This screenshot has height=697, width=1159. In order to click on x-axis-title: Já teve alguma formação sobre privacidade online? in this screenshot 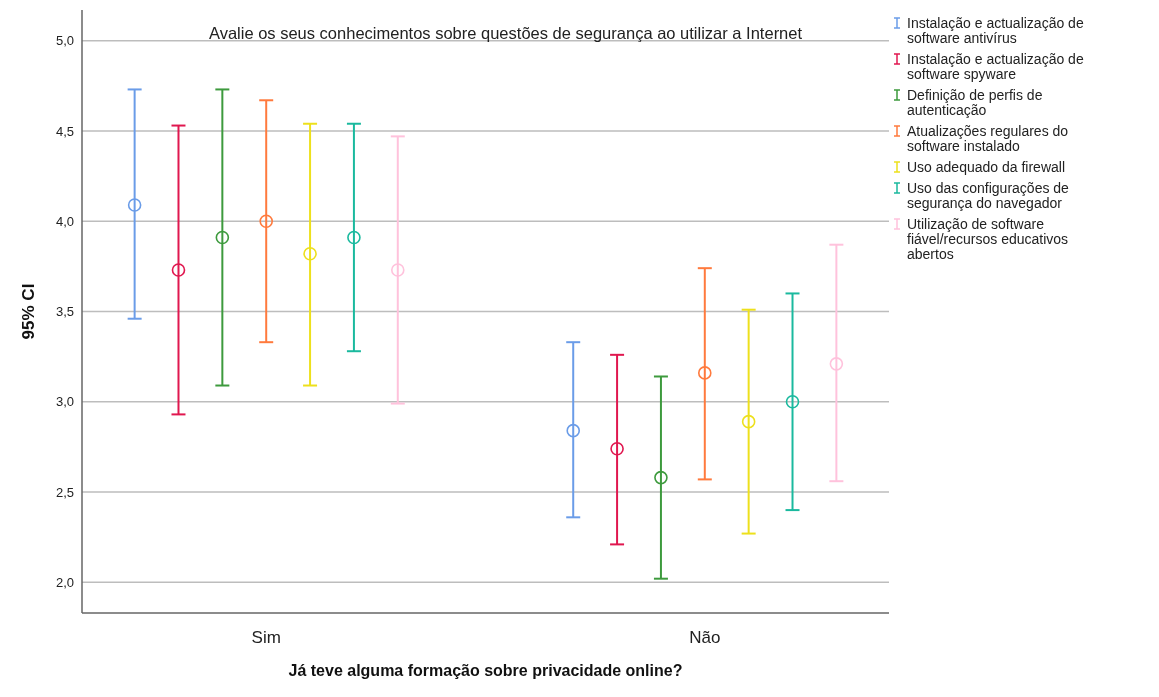, I will do `click(485, 670)`.